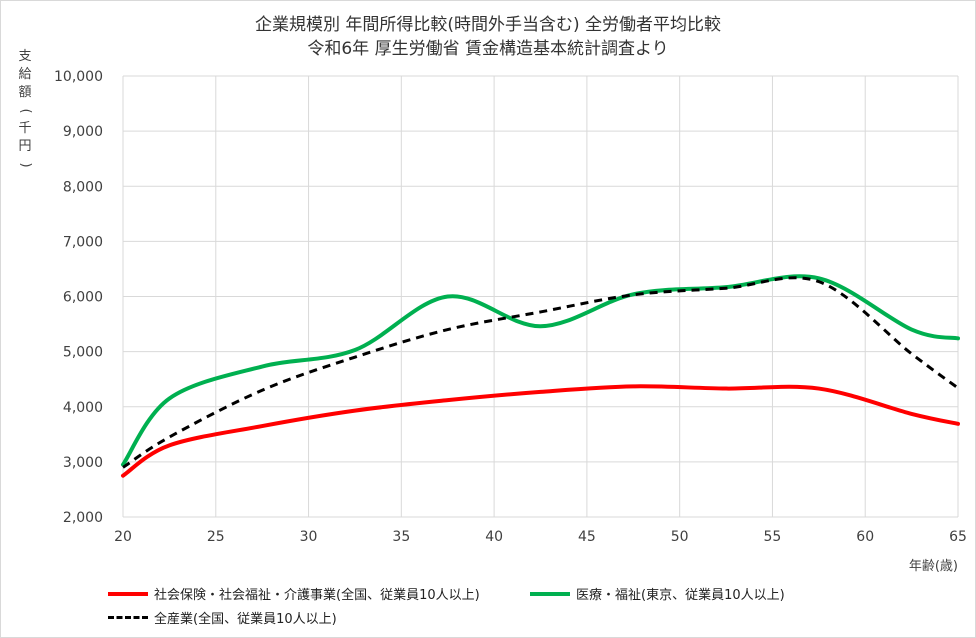 This screenshot has height=638, width=976. I want to click on legend-label-series-3: 全産業(全国、従業員10人以上), so click(245, 619).